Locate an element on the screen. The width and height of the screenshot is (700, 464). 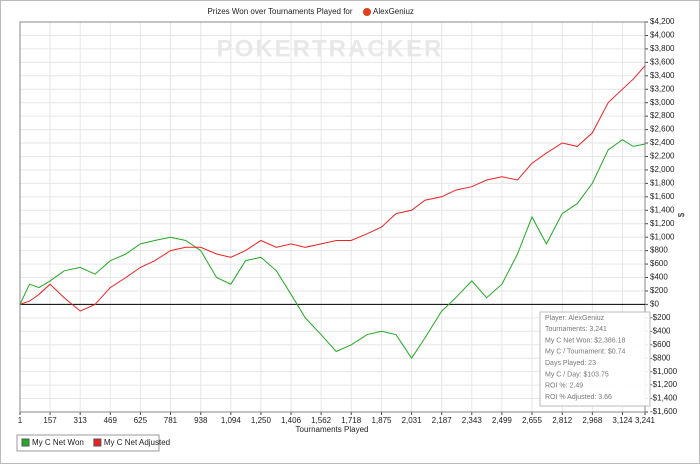
y-tick-label: -$600 is located at coordinates (660, 344).